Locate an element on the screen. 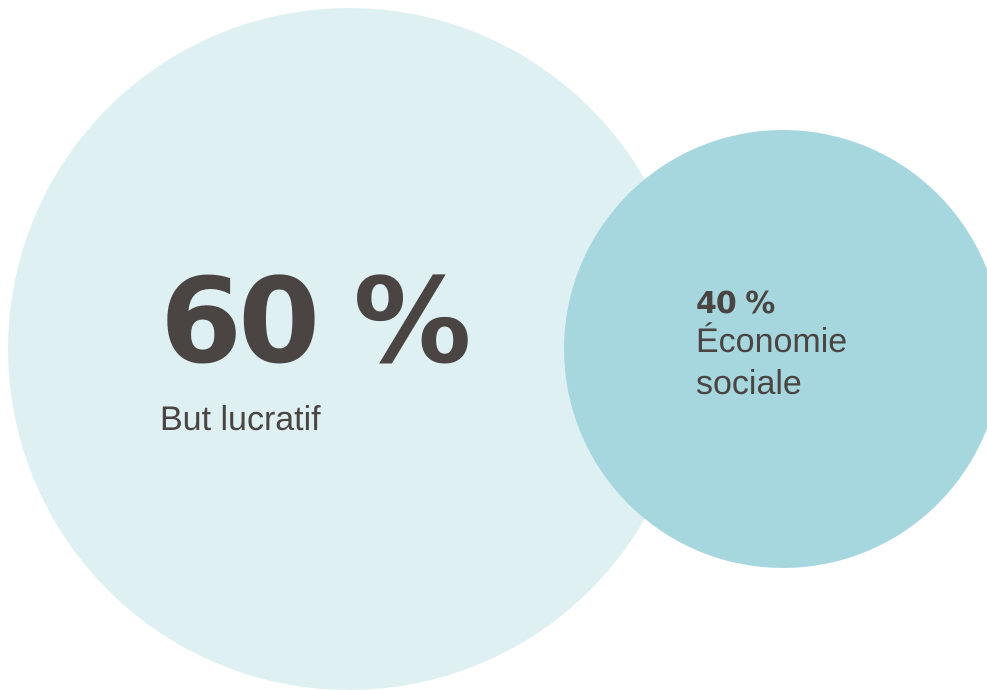 This screenshot has height=690, width=987. category-label-economie-sociale: Économie sociale is located at coordinates (772, 362).